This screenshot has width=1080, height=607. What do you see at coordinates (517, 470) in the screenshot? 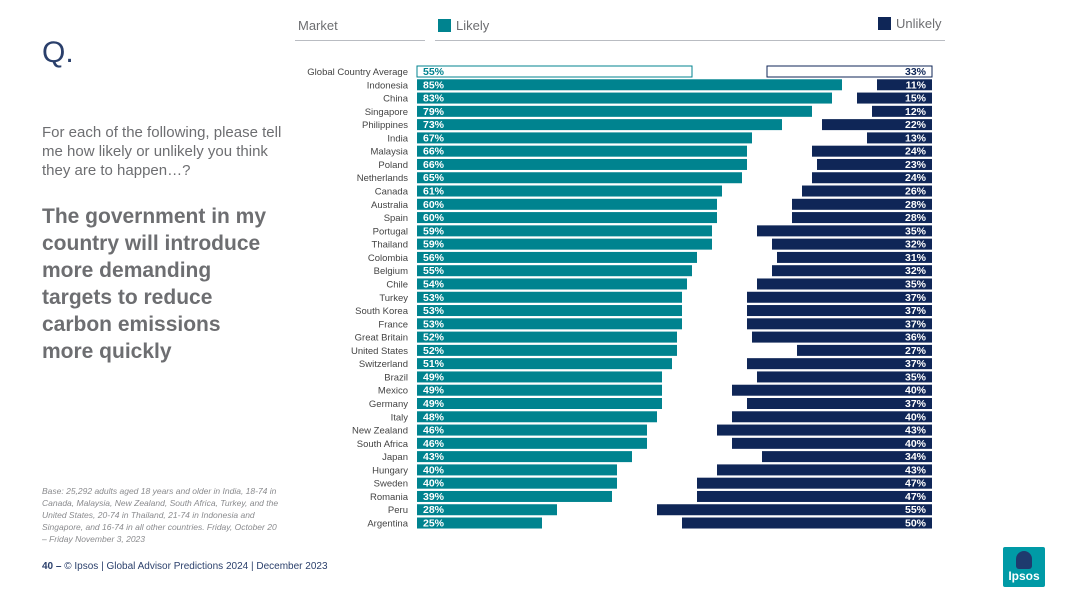
I see `likely-bar-hungary` at bounding box center [517, 470].